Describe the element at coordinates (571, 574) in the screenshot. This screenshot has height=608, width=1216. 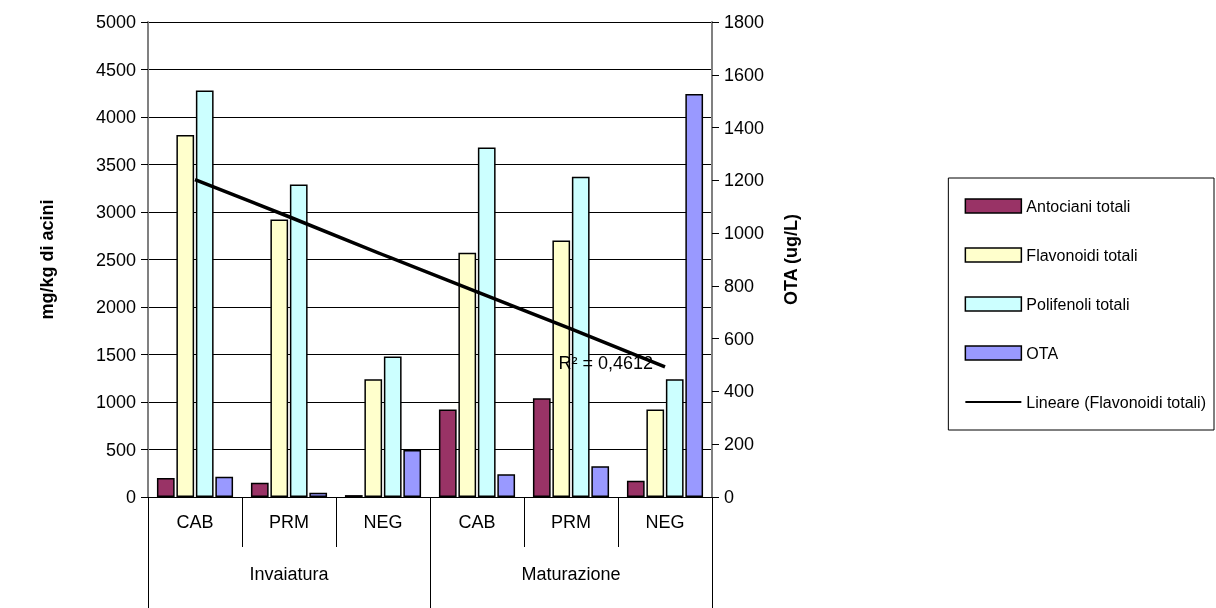
I see `text: Maturazione` at that location.